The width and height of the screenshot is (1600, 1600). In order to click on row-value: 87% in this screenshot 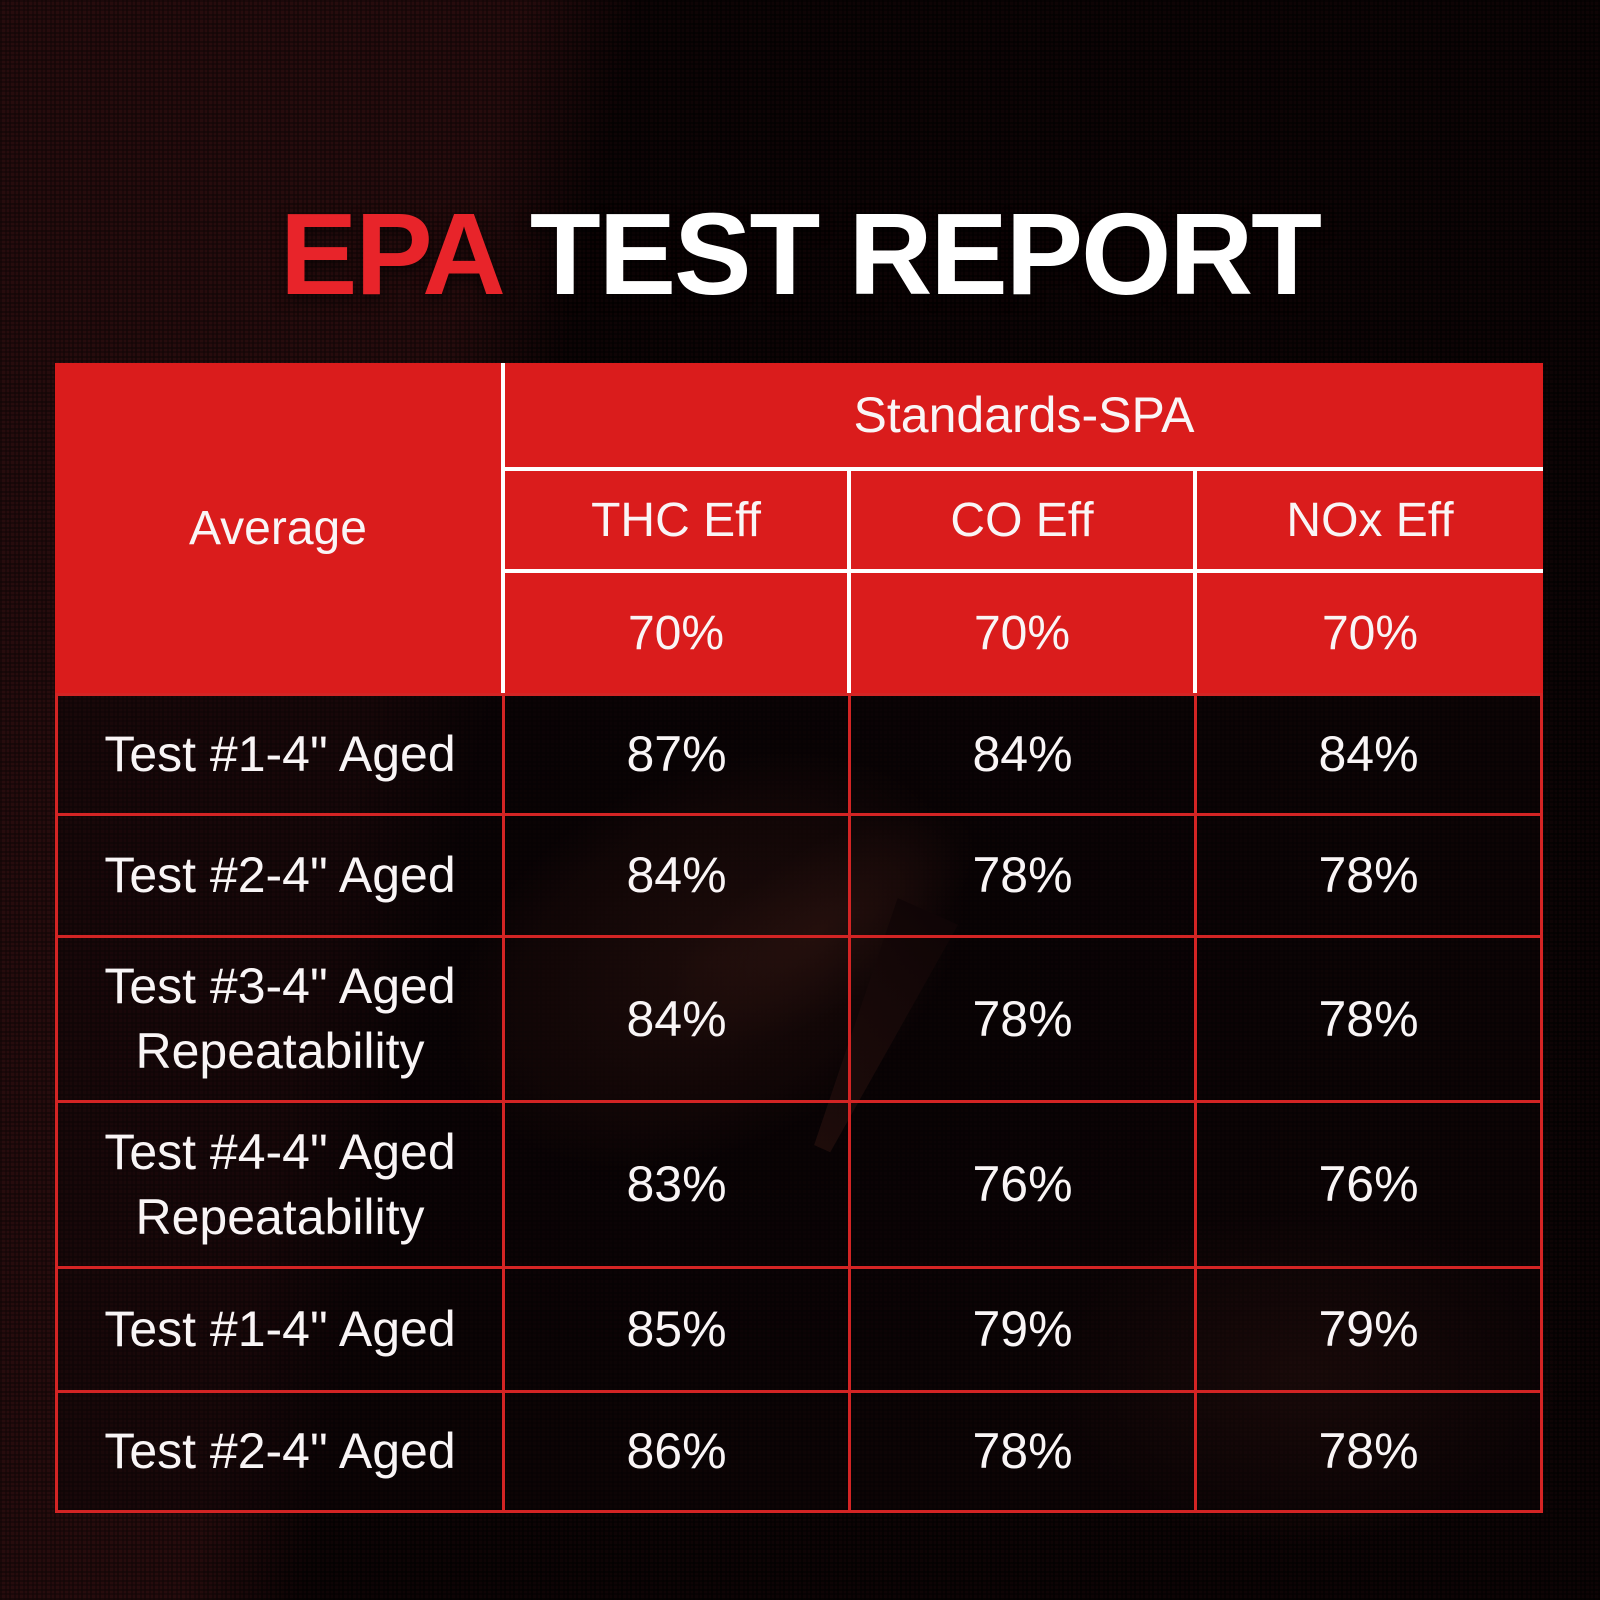, I will do `click(678, 754)`.